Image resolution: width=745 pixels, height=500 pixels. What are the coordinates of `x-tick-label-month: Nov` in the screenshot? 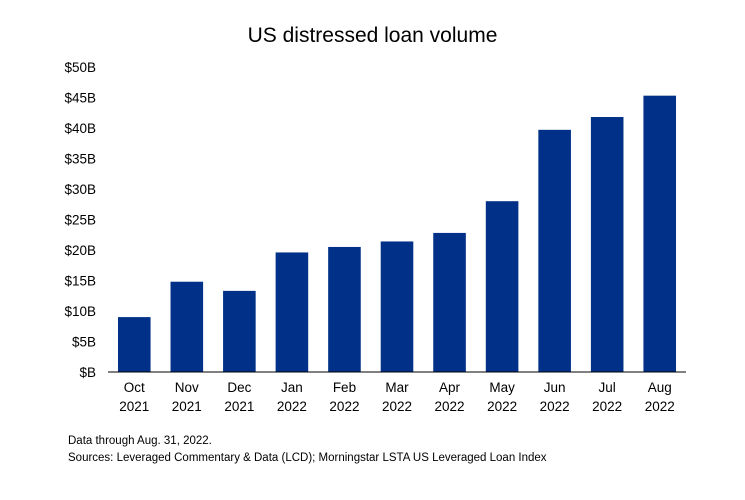 It's located at (187, 387).